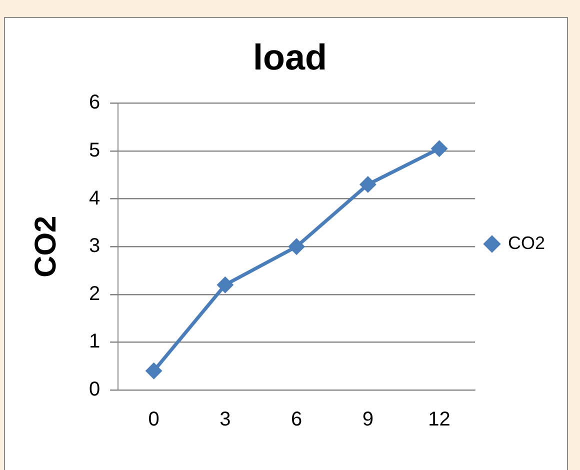 This screenshot has width=580, height=470. Describe the element at coordinates (290, 57) in the screenshot. I see `chart-title: load` at that location.